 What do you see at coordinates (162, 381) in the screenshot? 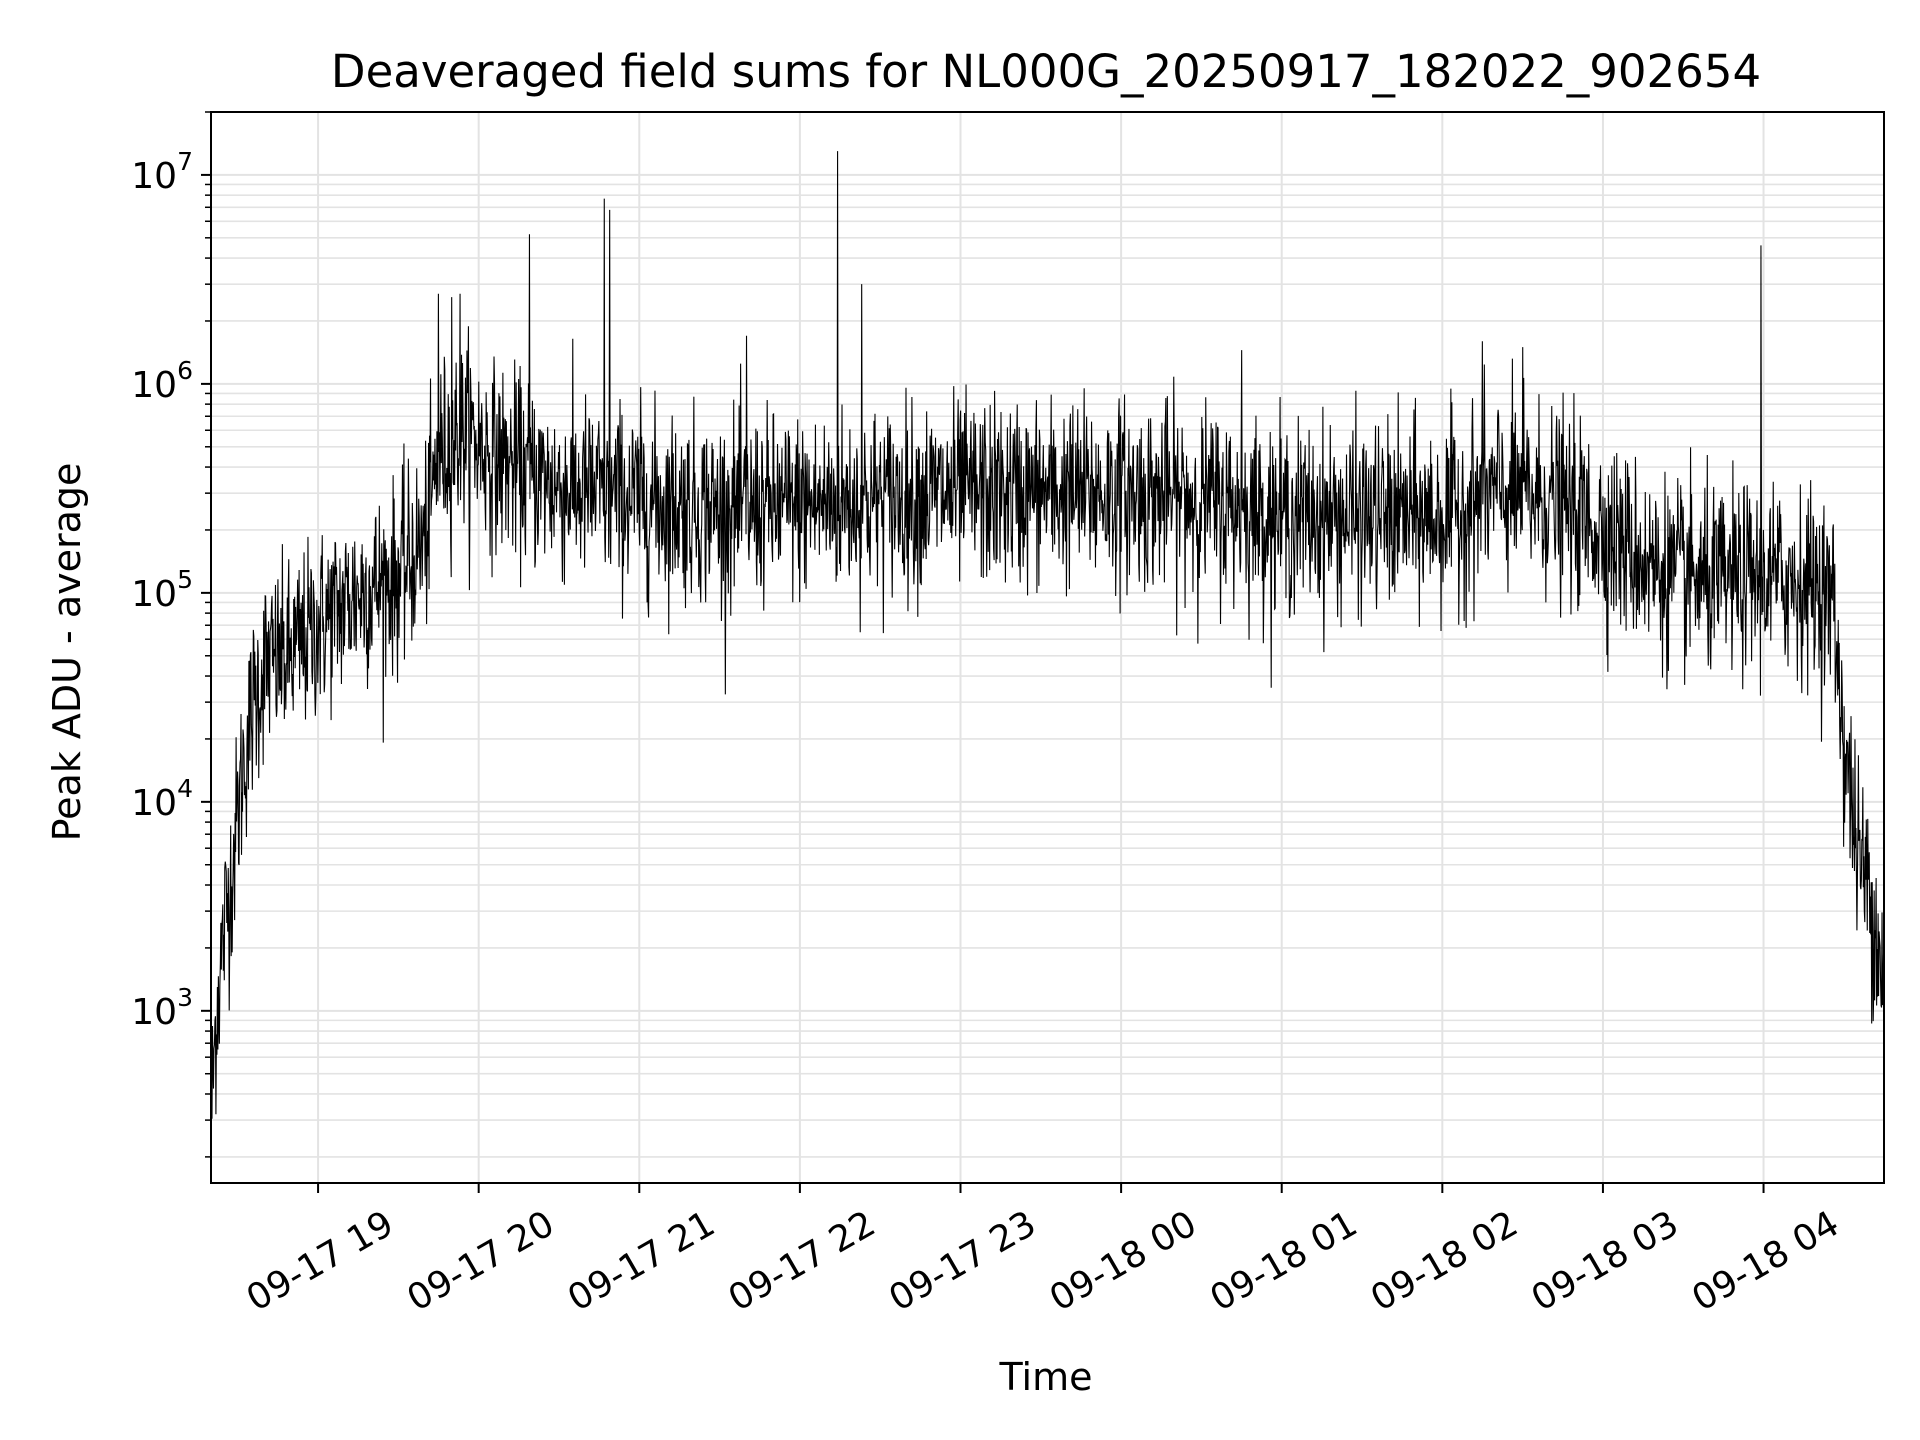
I see `y-tick-label: 10⁶` at bounding box center [162, 381].